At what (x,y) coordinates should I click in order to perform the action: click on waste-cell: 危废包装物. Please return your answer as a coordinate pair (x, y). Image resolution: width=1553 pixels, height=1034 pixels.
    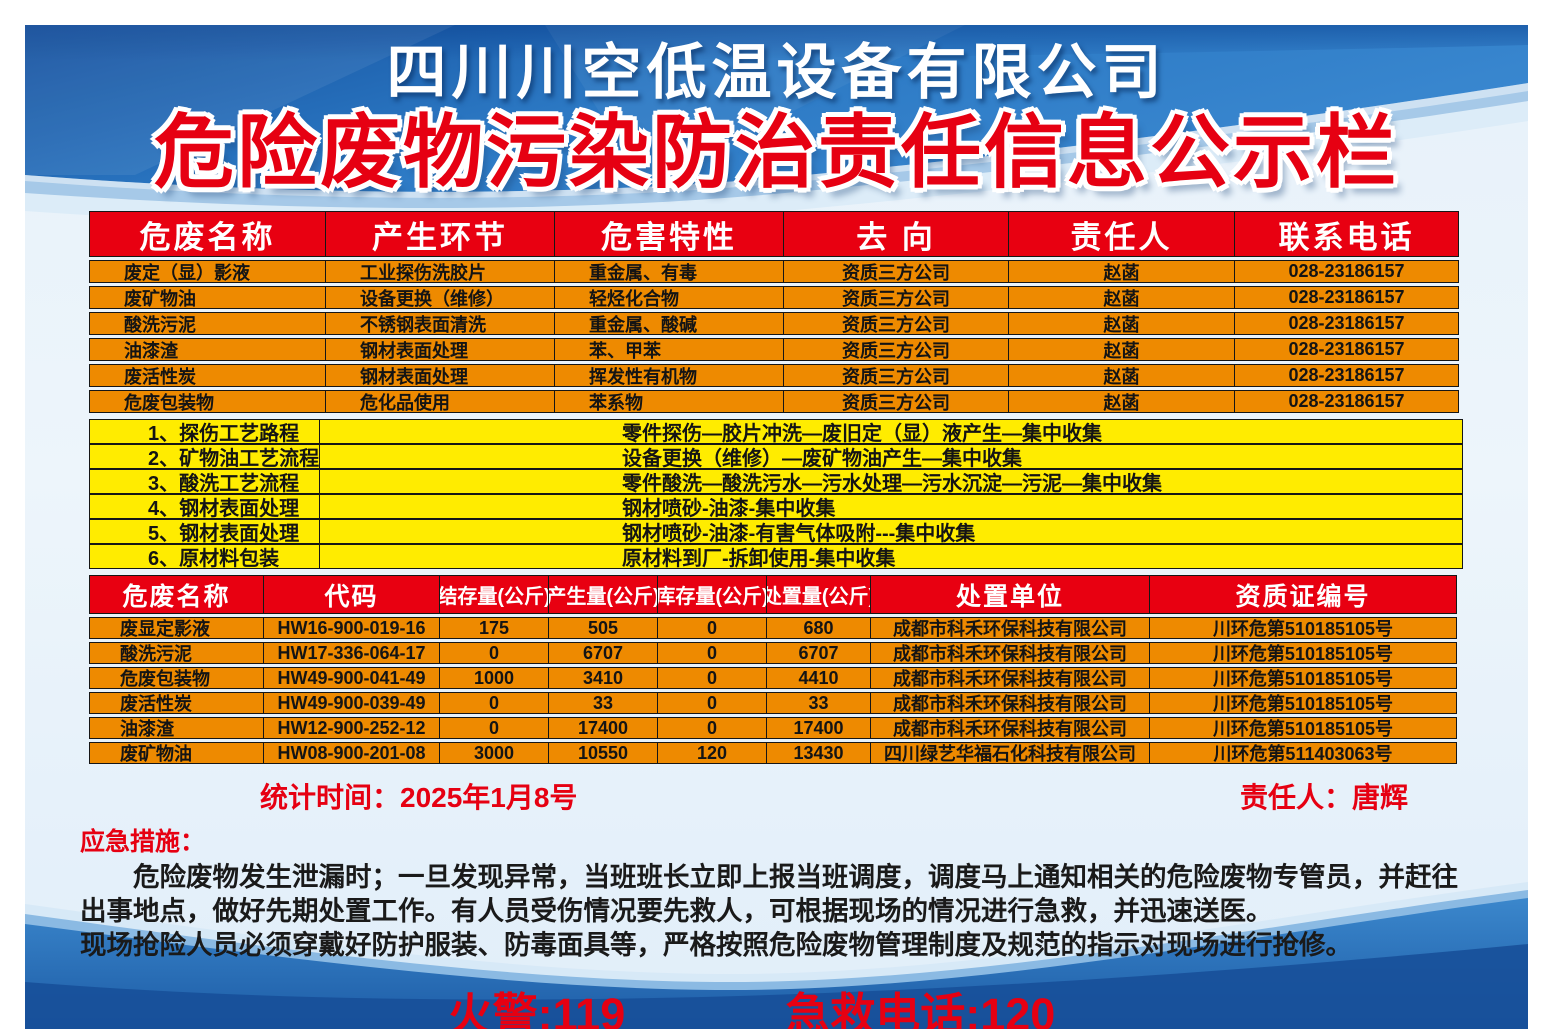
    Looking at the image, I should click on (207, 401).